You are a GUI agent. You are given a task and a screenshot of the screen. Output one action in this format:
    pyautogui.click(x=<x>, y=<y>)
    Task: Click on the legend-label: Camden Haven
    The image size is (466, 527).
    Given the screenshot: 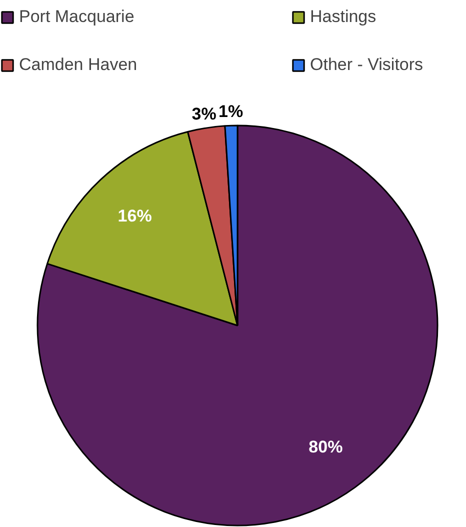 What is the action you would take?
    pyautogui.click(x=78, y=65)
    